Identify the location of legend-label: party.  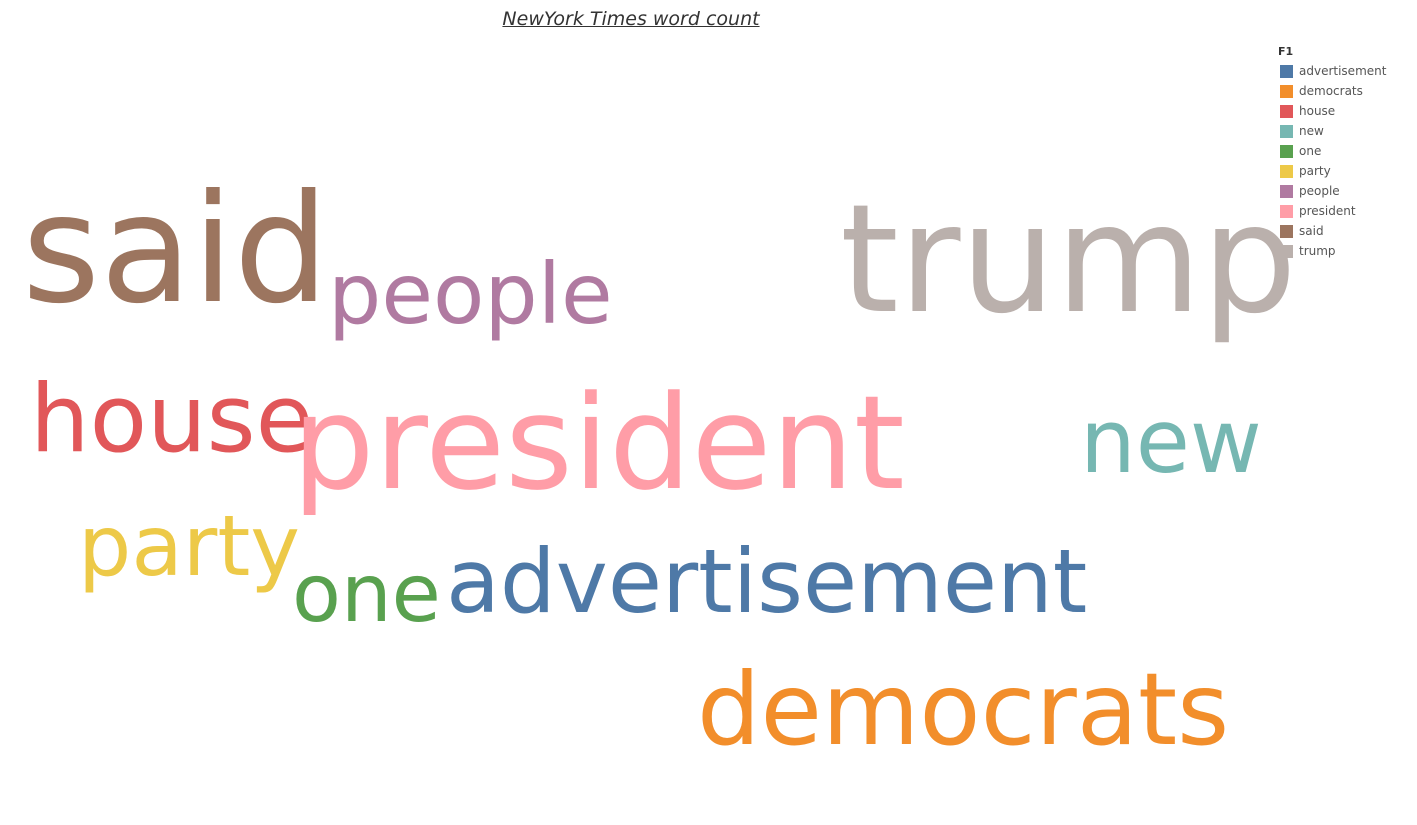
(1315, 171).